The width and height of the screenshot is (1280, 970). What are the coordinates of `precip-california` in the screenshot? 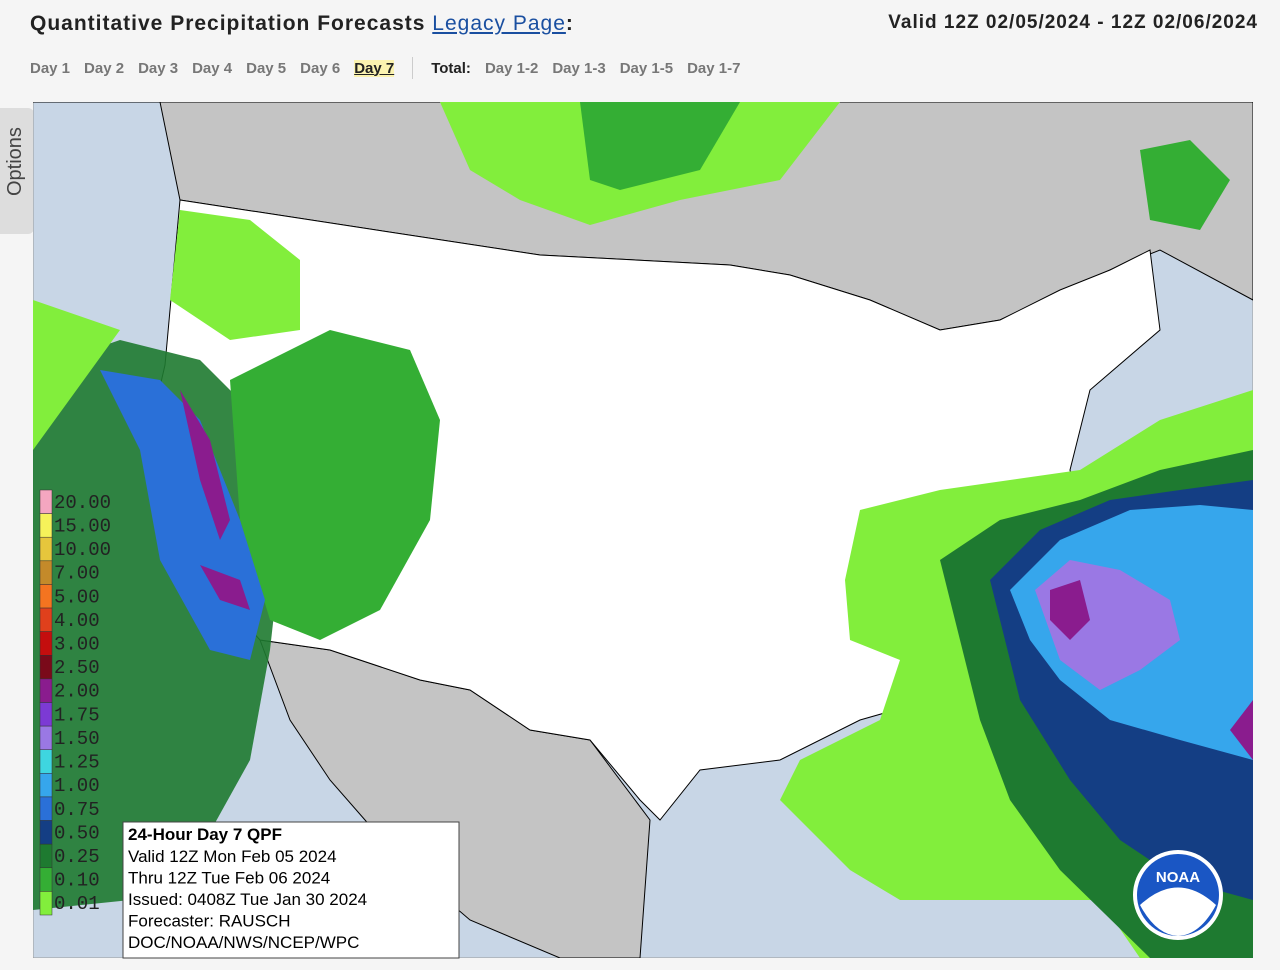 It's located at (182, 515).